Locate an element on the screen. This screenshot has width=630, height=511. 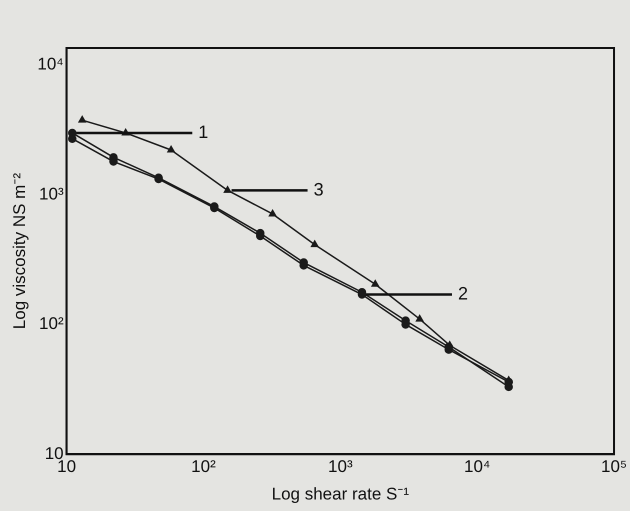
y-tick-label: 10⁴ is located at coordinates (50, 64).